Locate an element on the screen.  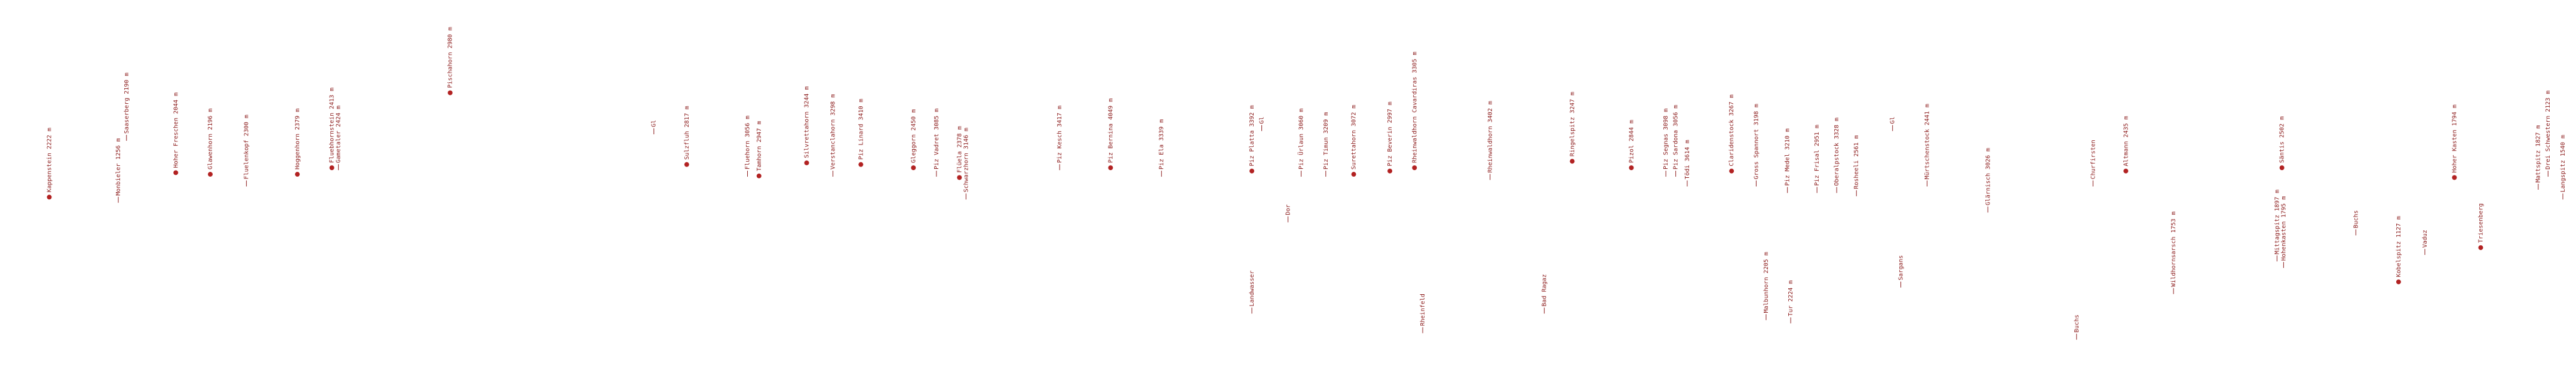
peak-label: Dor is located at coordinates (1288, 210).